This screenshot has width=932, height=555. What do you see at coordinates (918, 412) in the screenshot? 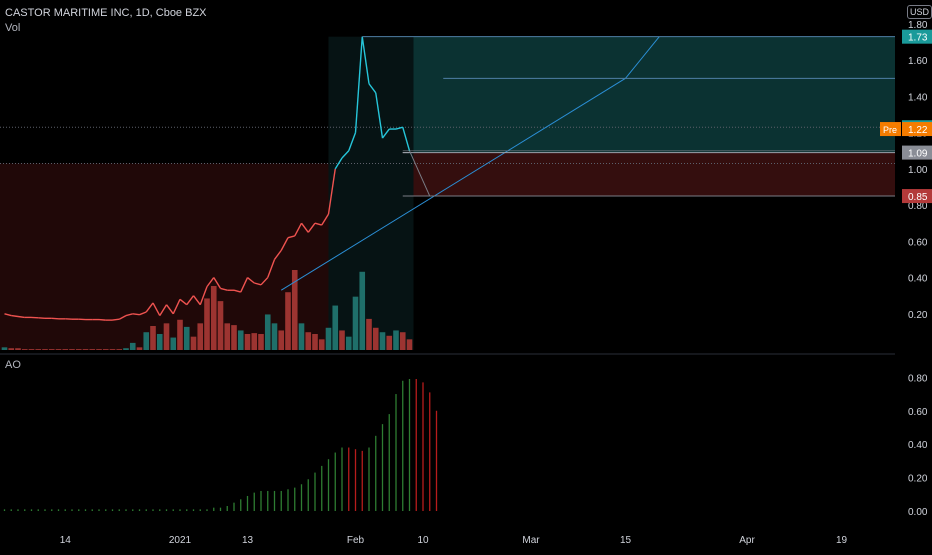
I see `ao-tick-label: 0.60` at bounding box center [918, 412].